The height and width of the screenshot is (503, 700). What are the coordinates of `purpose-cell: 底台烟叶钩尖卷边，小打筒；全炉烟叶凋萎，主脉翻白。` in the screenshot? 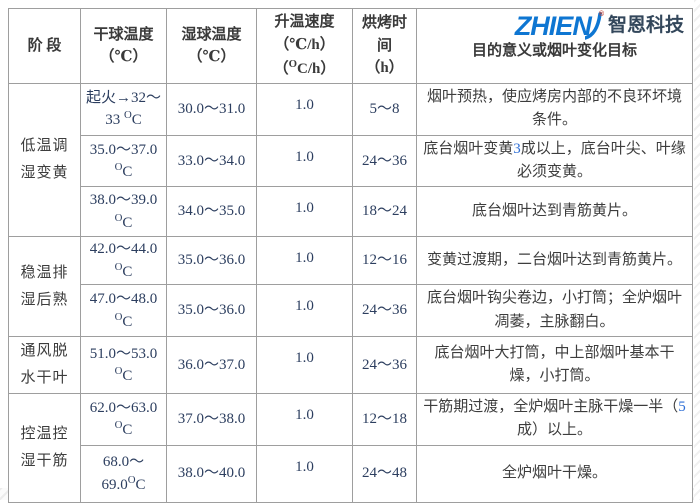 It's located at (554, 310).